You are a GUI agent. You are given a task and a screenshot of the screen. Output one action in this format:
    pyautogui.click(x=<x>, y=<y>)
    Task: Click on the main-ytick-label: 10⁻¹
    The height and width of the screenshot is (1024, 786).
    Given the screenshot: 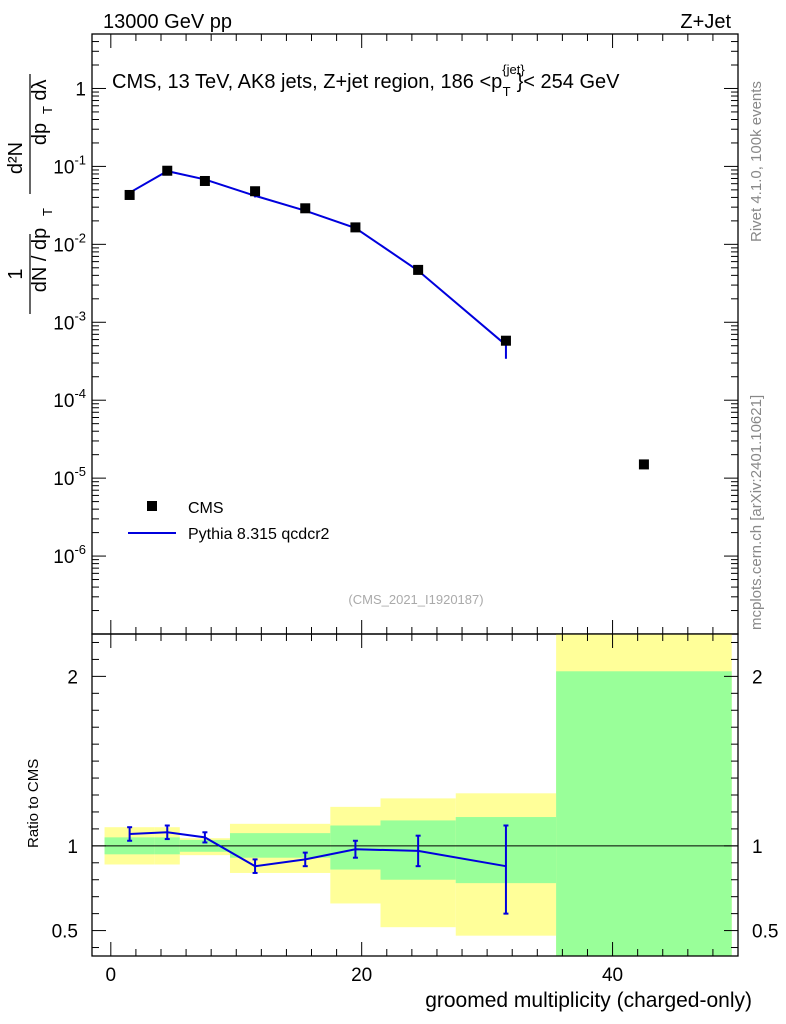 What is the action you would take?
    pyautogui.click(x=69, y=165)
    